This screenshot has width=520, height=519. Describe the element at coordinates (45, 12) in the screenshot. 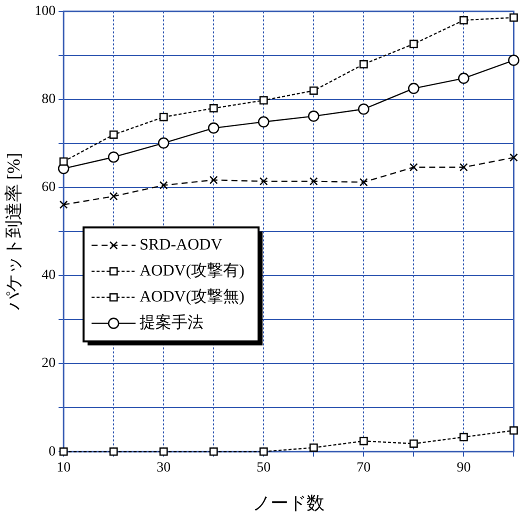

I see `y-tick-label: 100` at that location.